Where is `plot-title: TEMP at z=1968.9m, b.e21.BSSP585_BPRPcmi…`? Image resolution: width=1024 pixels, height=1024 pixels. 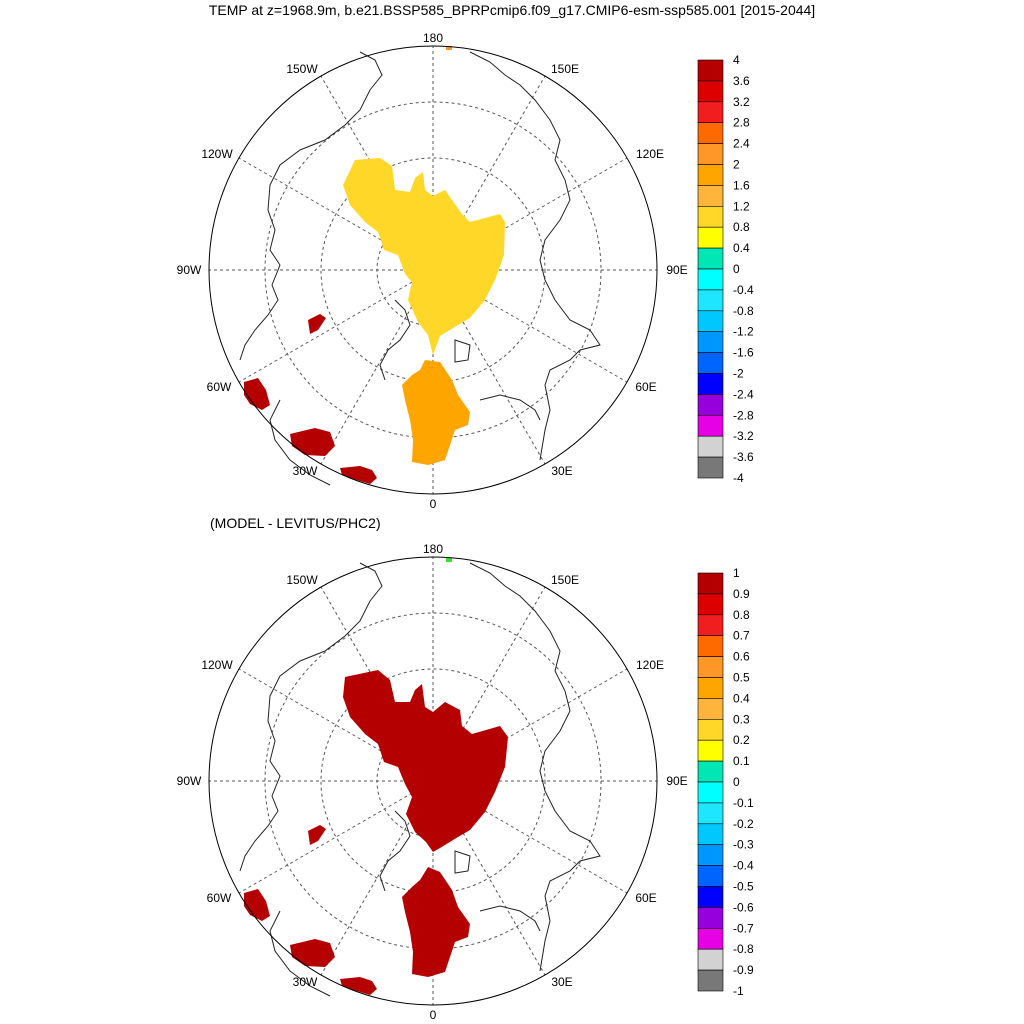
plot-title: TEMP at z=1968.9m, b.e21.BSSP585_BPRPcmi… is located at coordinates (512, 10).